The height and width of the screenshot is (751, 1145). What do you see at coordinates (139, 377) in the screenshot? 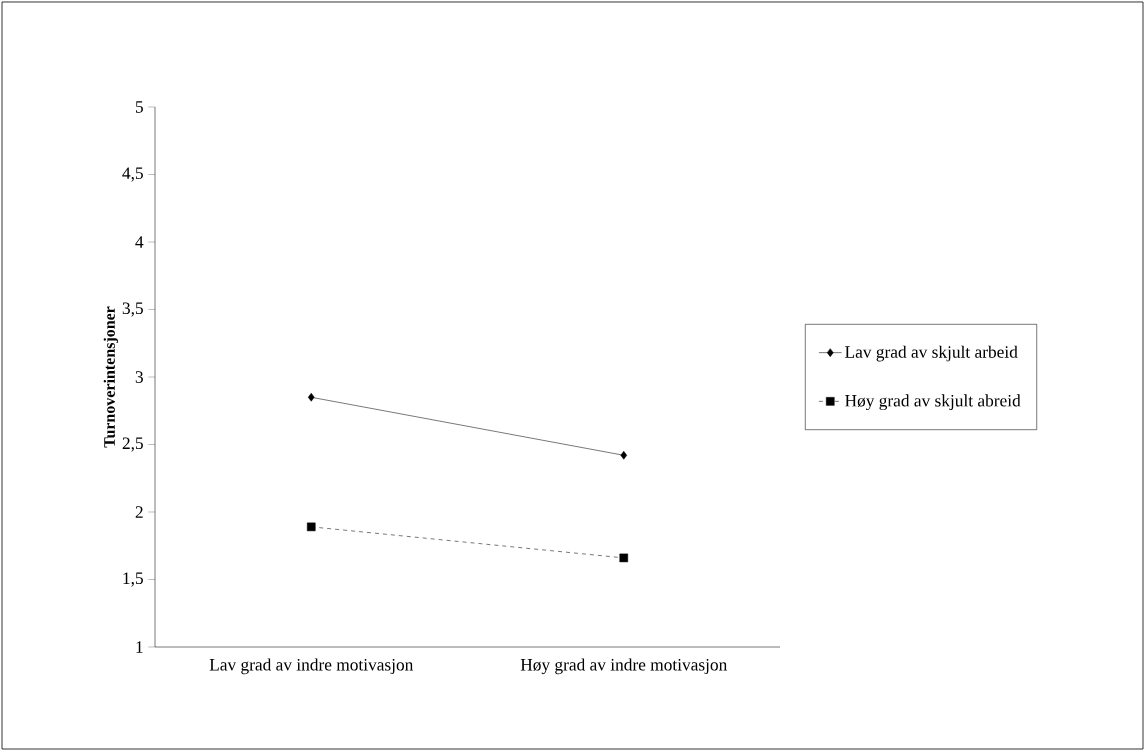
I see `y-tick-label: 3` at bounding box center [139, 377].